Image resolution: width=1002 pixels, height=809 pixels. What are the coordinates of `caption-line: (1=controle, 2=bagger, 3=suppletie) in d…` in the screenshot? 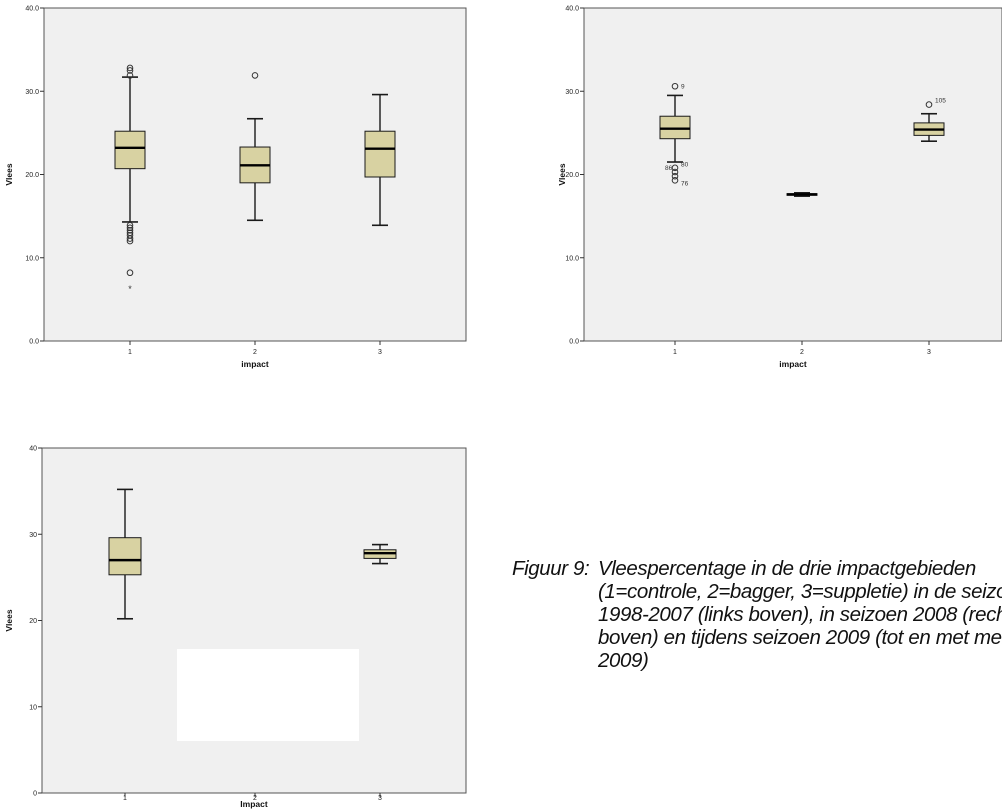 It's located at (800, 591).